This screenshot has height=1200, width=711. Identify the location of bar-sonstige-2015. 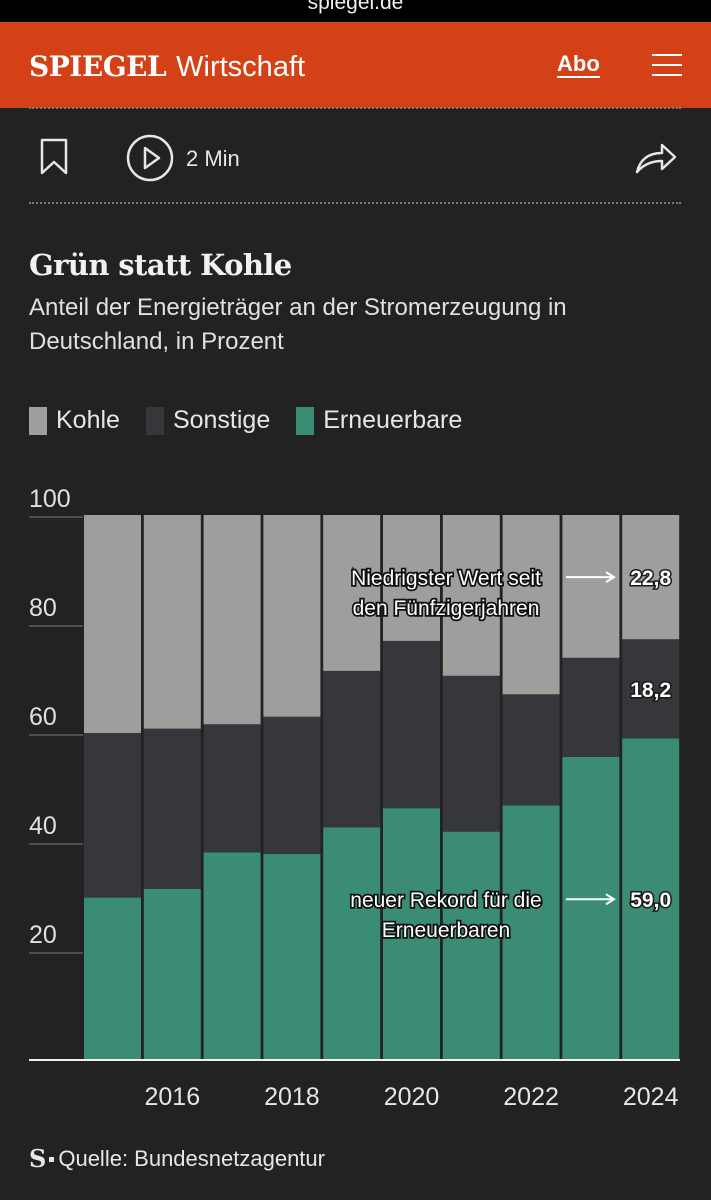
(112, 815).